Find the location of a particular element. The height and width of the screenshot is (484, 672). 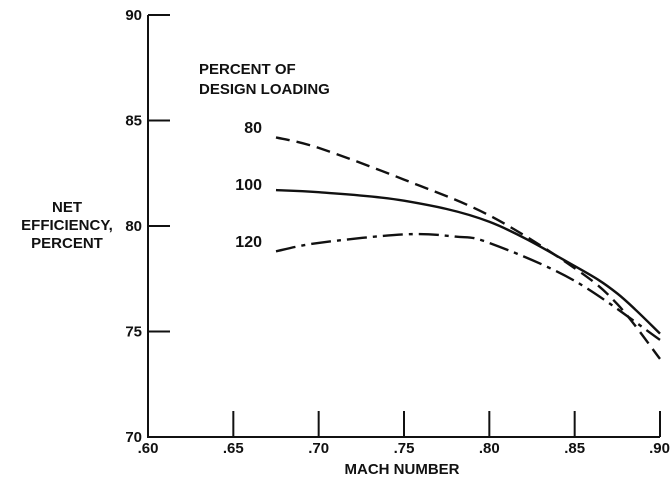

x-tick-label: .90 is located at coordinates (659, 448).